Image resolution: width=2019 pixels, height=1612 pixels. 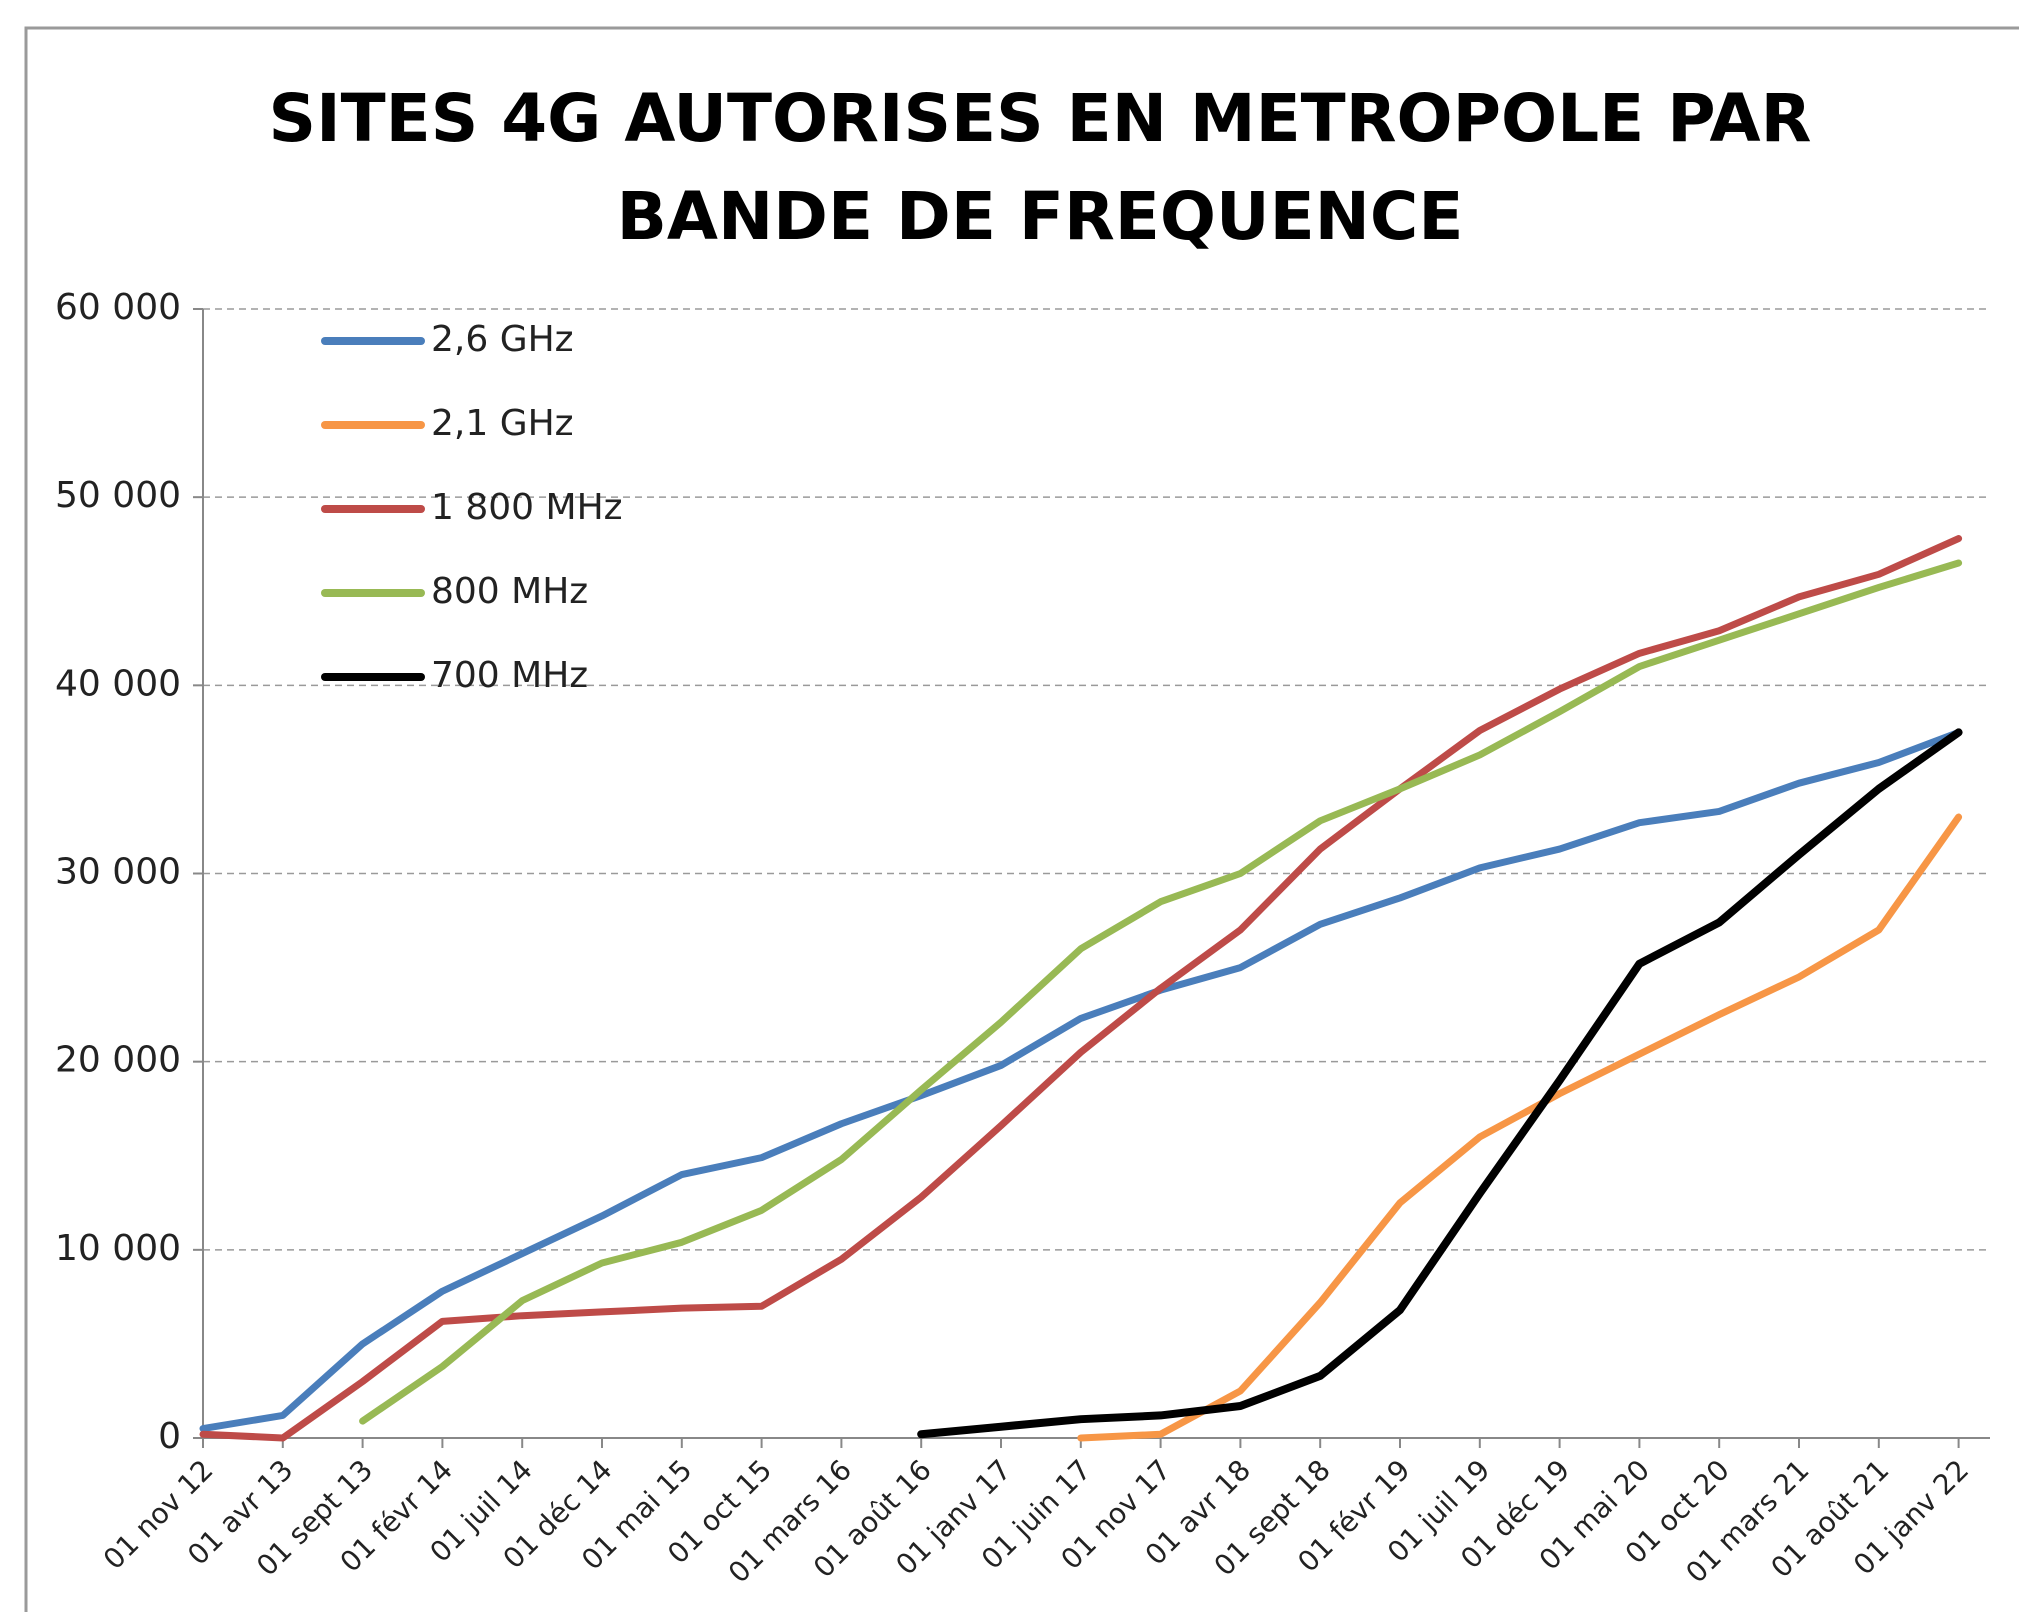 What do you see at coordinates (118, 1060) in the screenshot?
I see `y-tick-label: 20 000` at bounding box center [118, 1060].